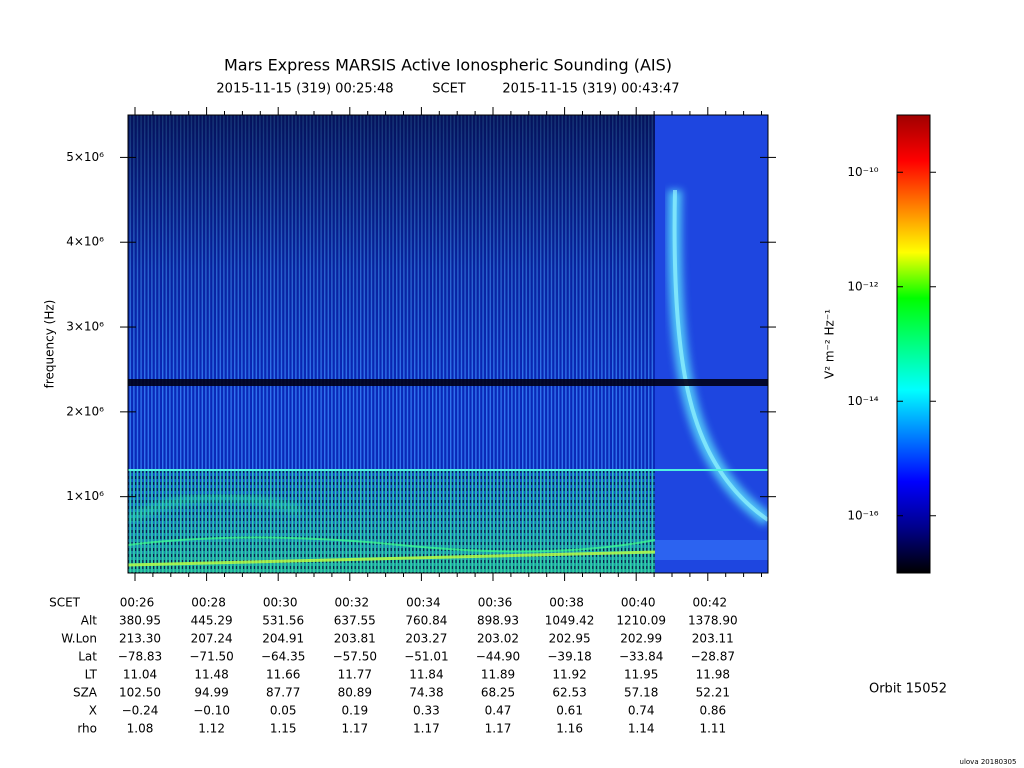 The width and height of the screenshot is (1024, 768). What do you see at coordinates (283, 693) in the screenshot?
I see `ephemeris-value: 87.77` at bounding box center [283, 693].